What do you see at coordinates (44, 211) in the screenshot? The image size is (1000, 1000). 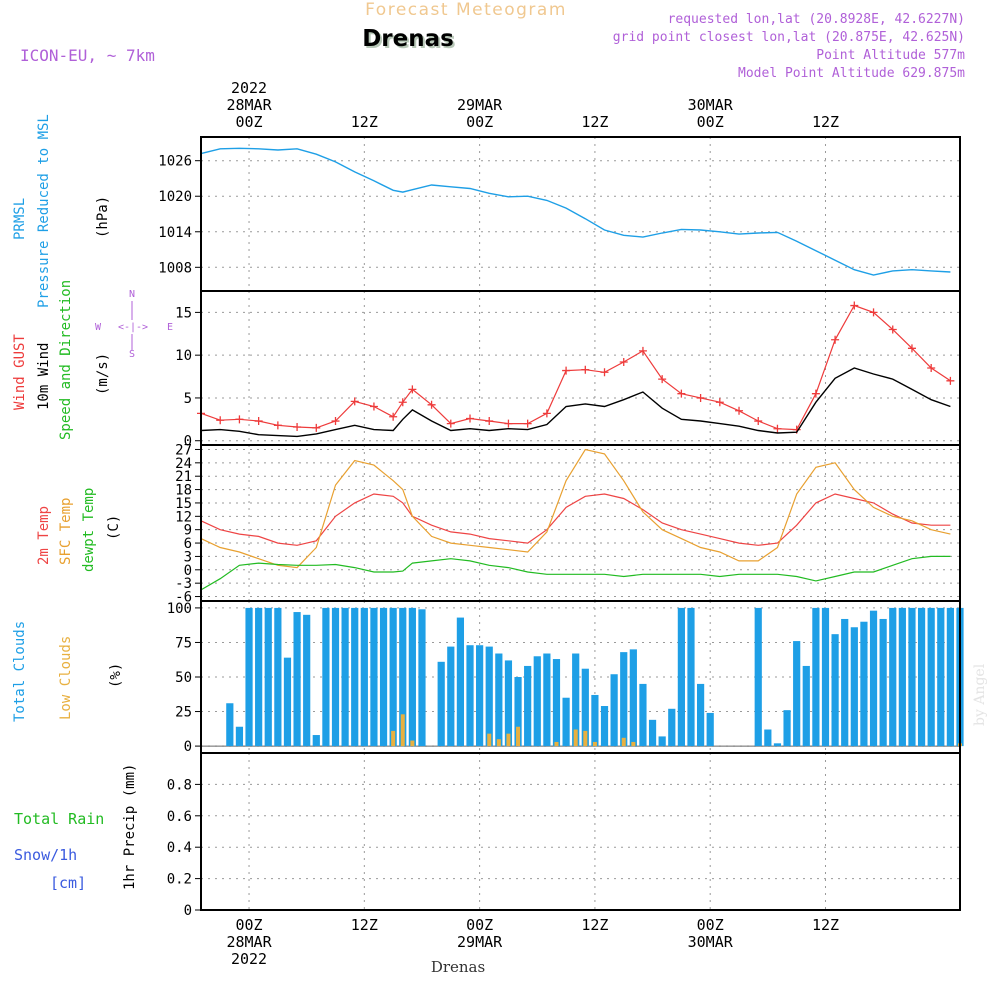 I see `pressure-msl-label: Pressure Reduced to MSL` at bounding box center [44, 211].